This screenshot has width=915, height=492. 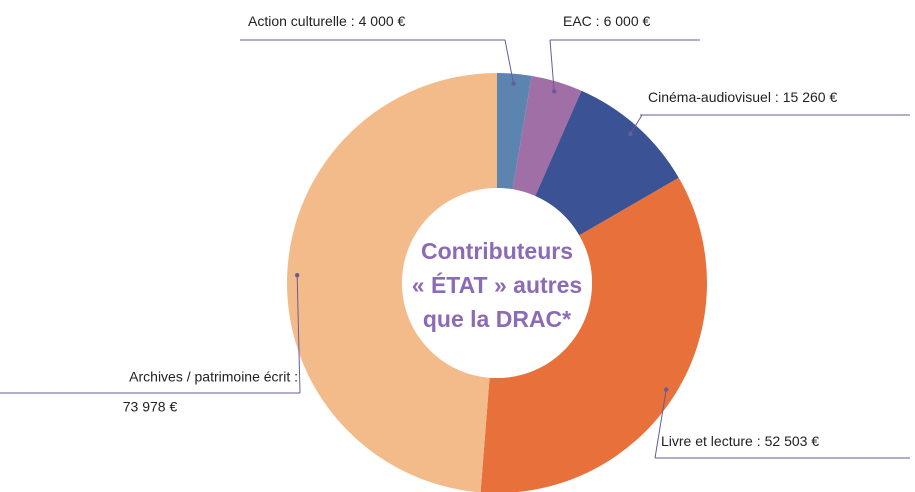 I want to click on donut-hole, so click(x=497, y=283).